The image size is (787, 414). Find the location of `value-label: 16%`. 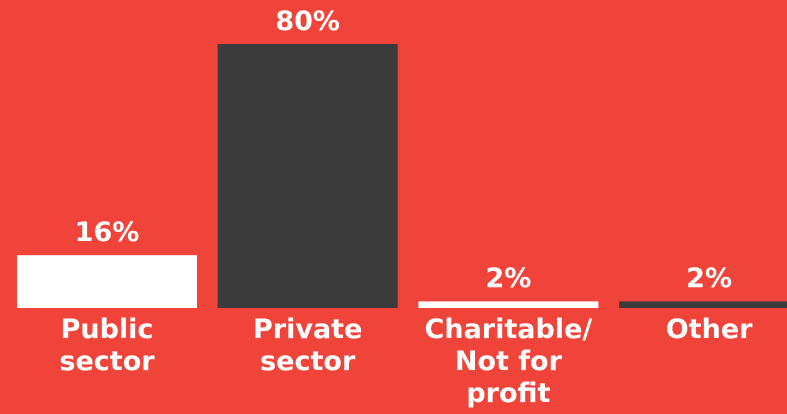

value-label: 16% is located at coordinates (107, 233).